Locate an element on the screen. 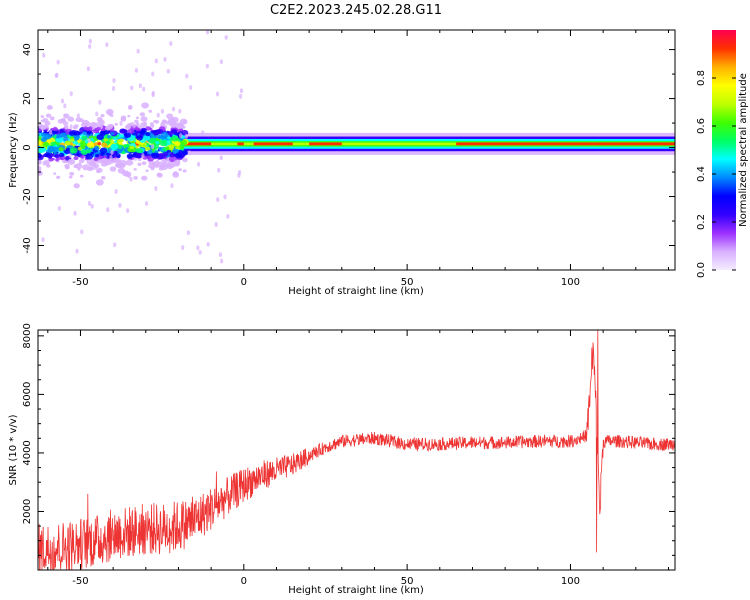 This screenshot has height=600, width=750. colorbar-ticks: 0.0 0.2 0.4 0.6 0.8 is located at coordinates (716, 174).